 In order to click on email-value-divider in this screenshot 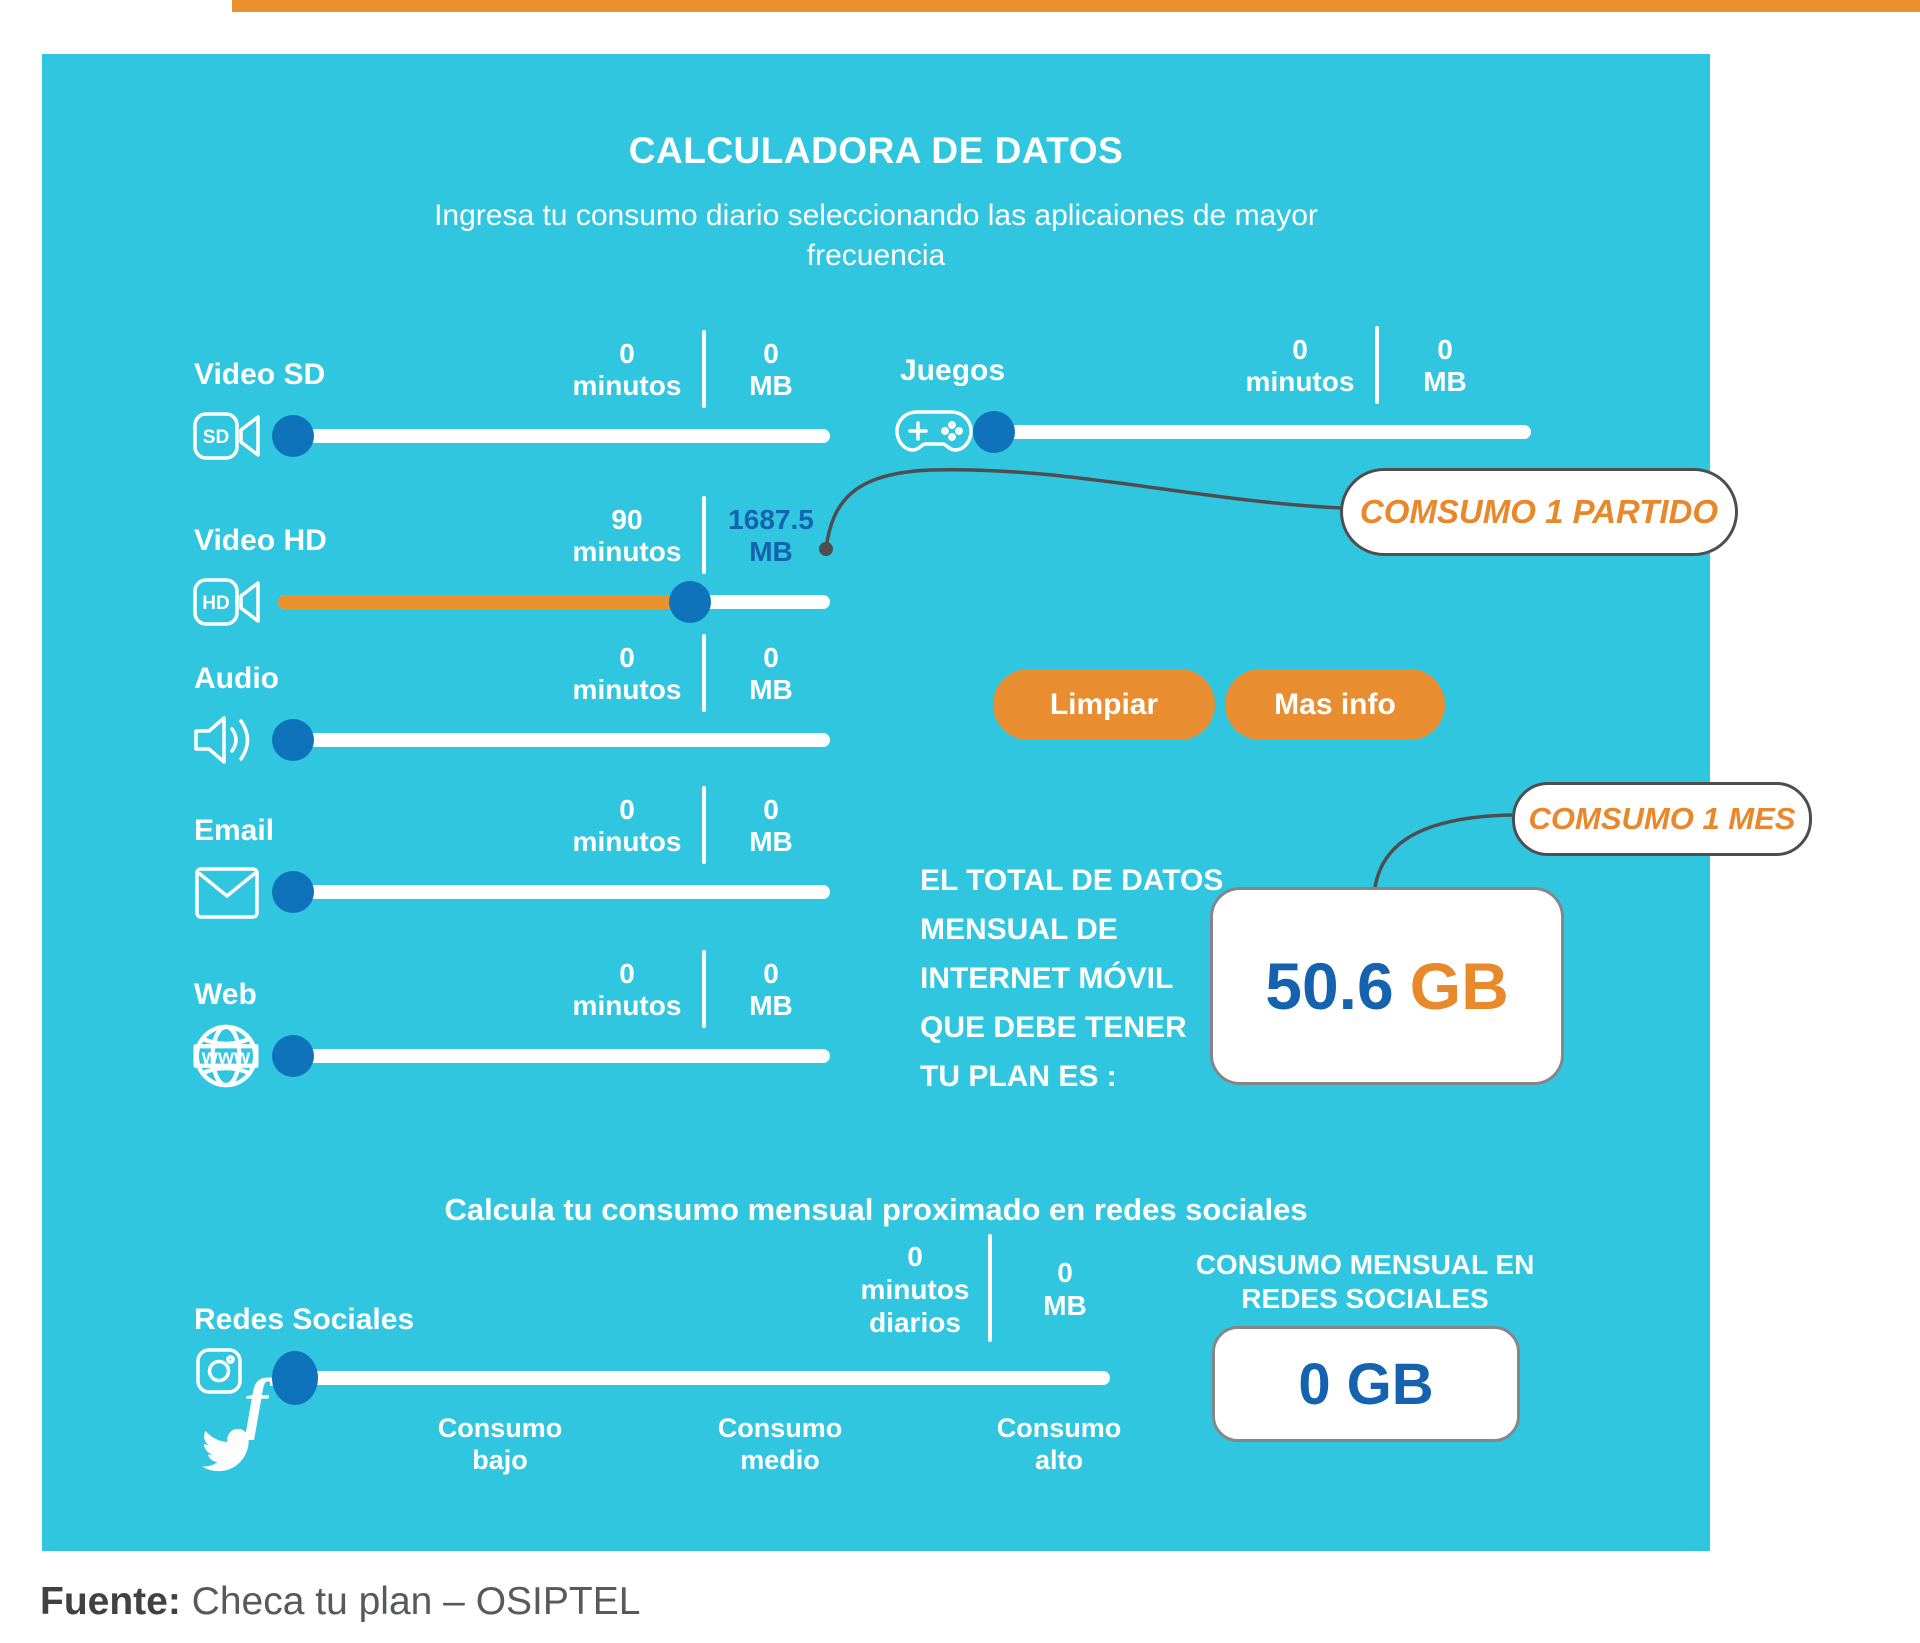, I will do `click(704, 825)`.